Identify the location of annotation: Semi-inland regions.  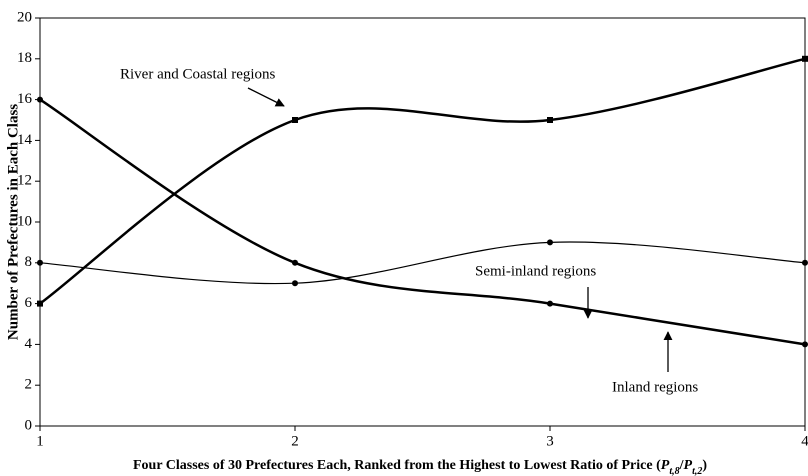
(535, 271).